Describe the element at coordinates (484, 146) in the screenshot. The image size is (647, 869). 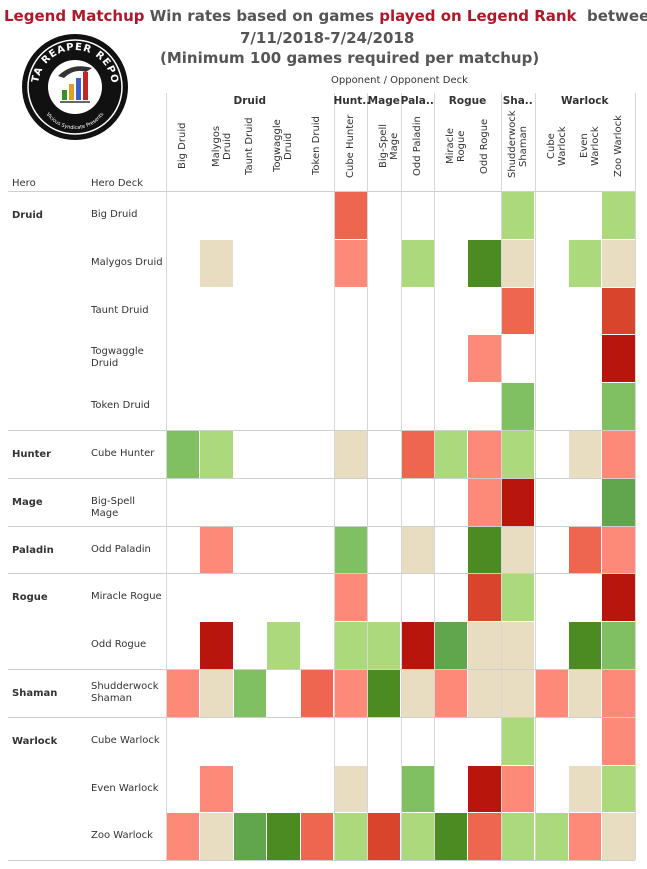
I see `column-label: Odd Rogue` at that location.